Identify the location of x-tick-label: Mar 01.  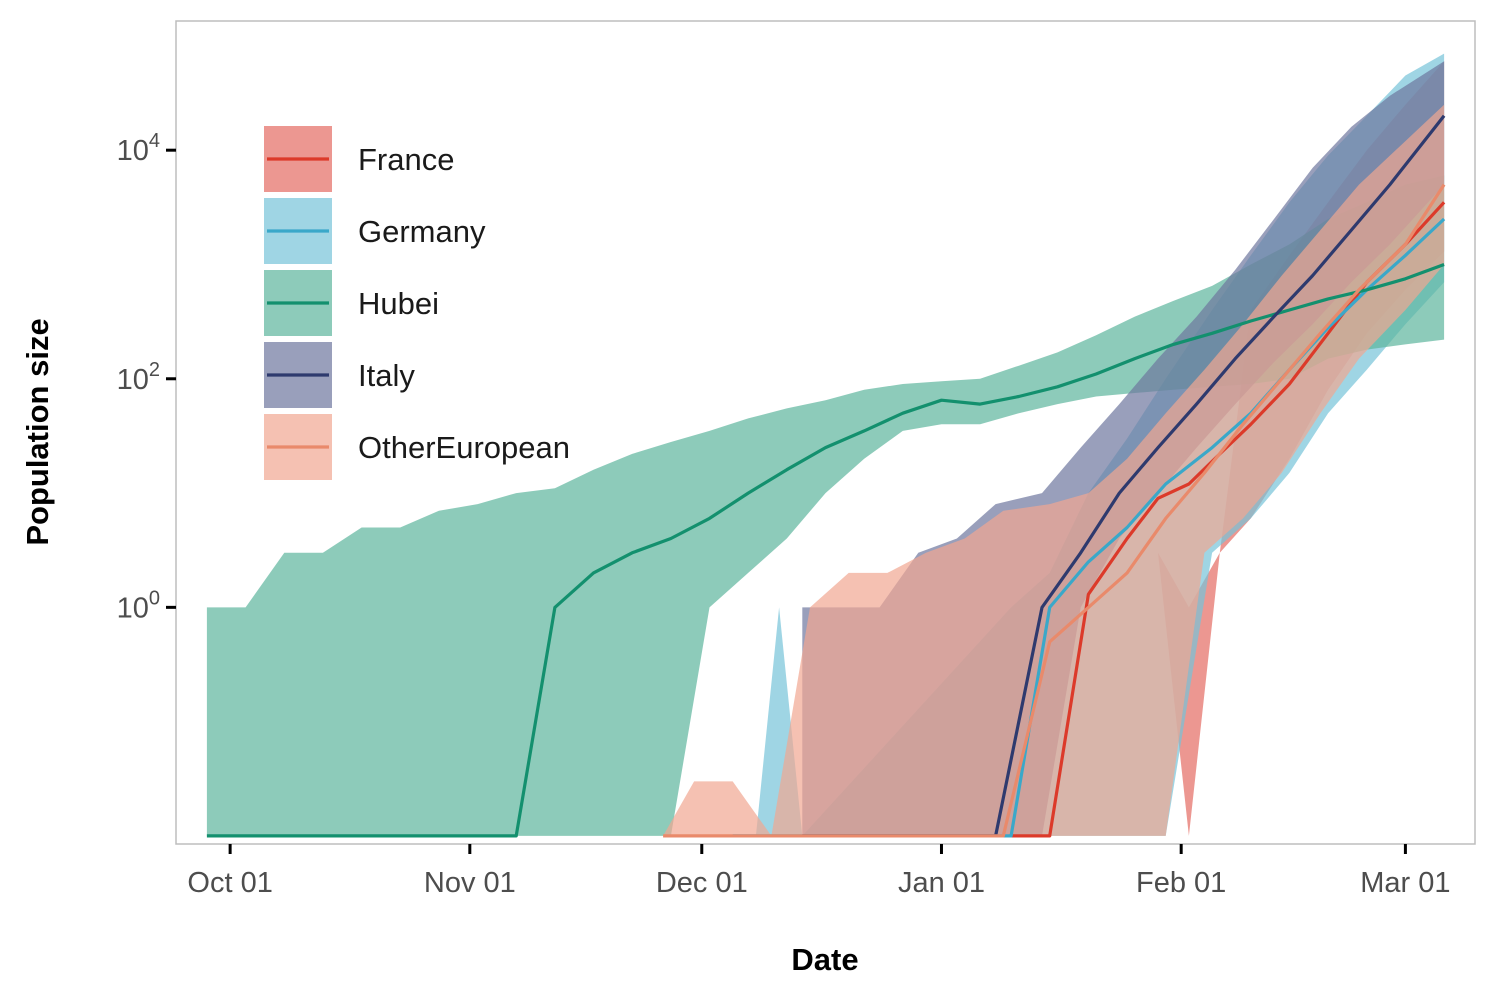
(1405, 883).